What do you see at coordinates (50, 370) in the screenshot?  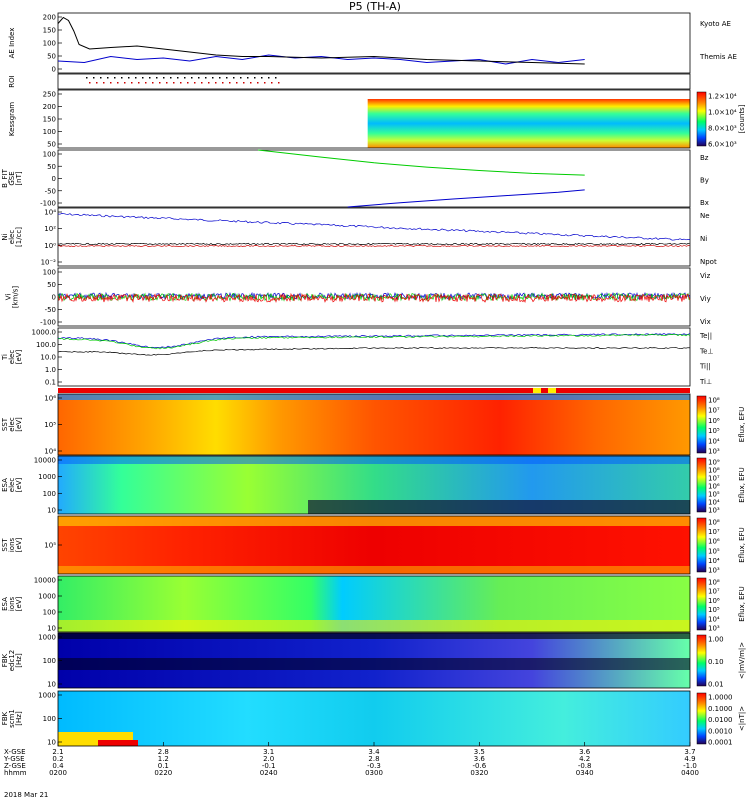 I see `y-tick-label: 1.0` at bounding box center [50, 370].